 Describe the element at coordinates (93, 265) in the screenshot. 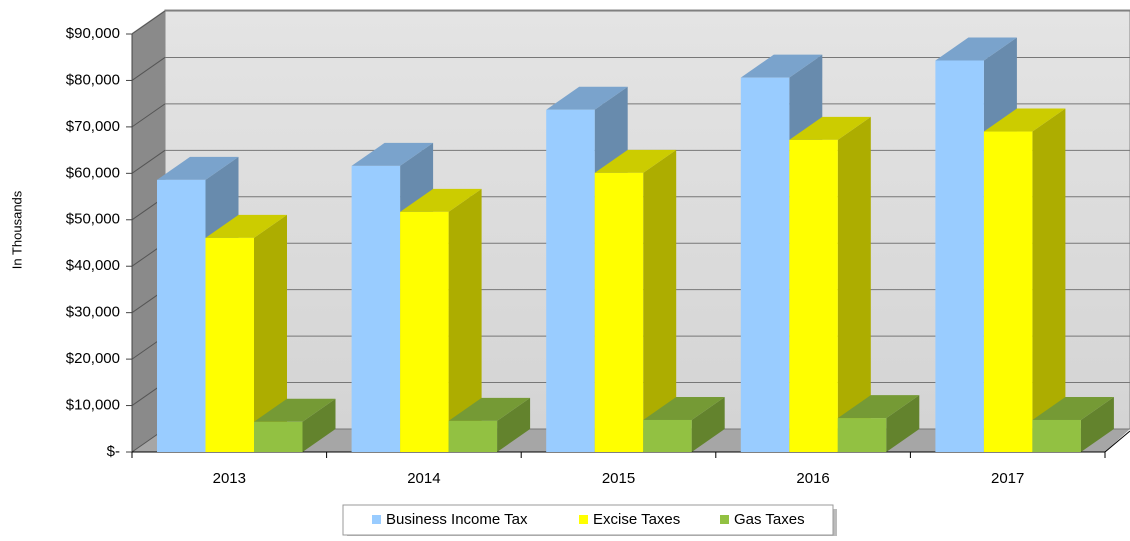

I see `y-tick-label: $40,000` at that location.